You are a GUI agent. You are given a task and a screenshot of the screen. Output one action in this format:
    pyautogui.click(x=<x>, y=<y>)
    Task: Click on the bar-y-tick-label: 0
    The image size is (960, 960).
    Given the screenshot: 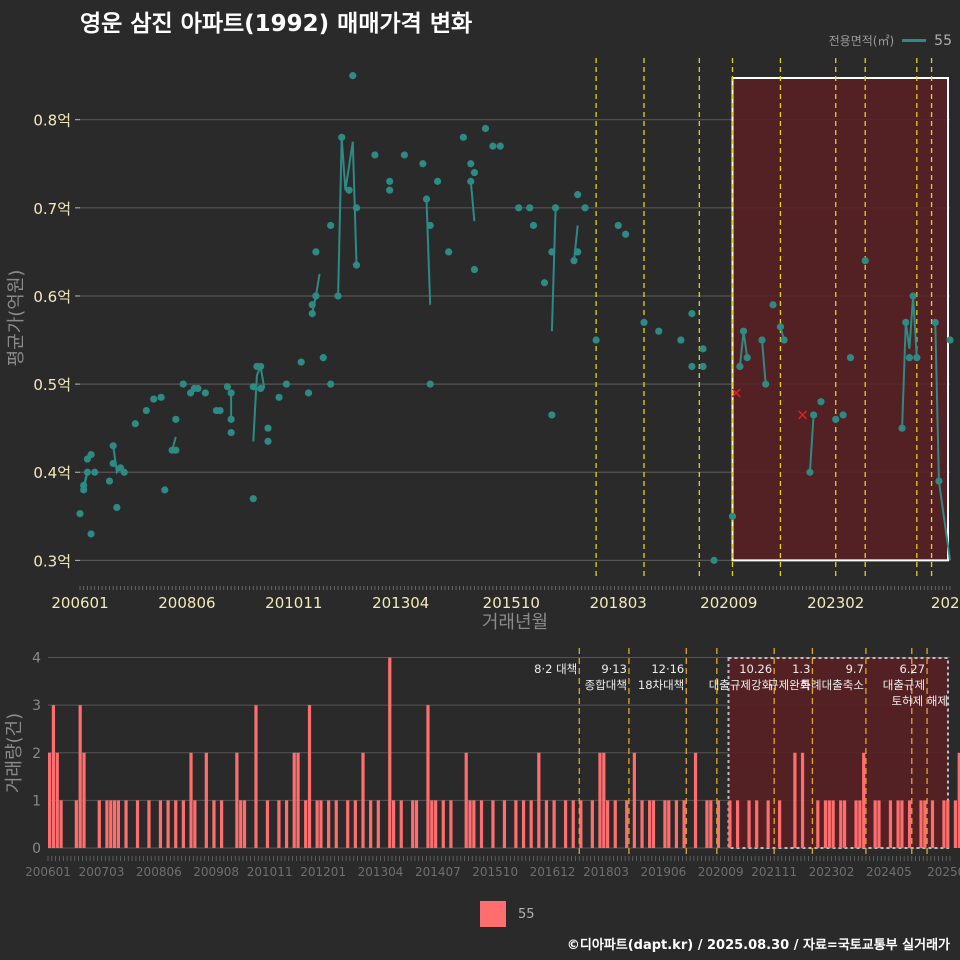 What is the action you would take?
    pyautogui.click(x=36, y=849)
    